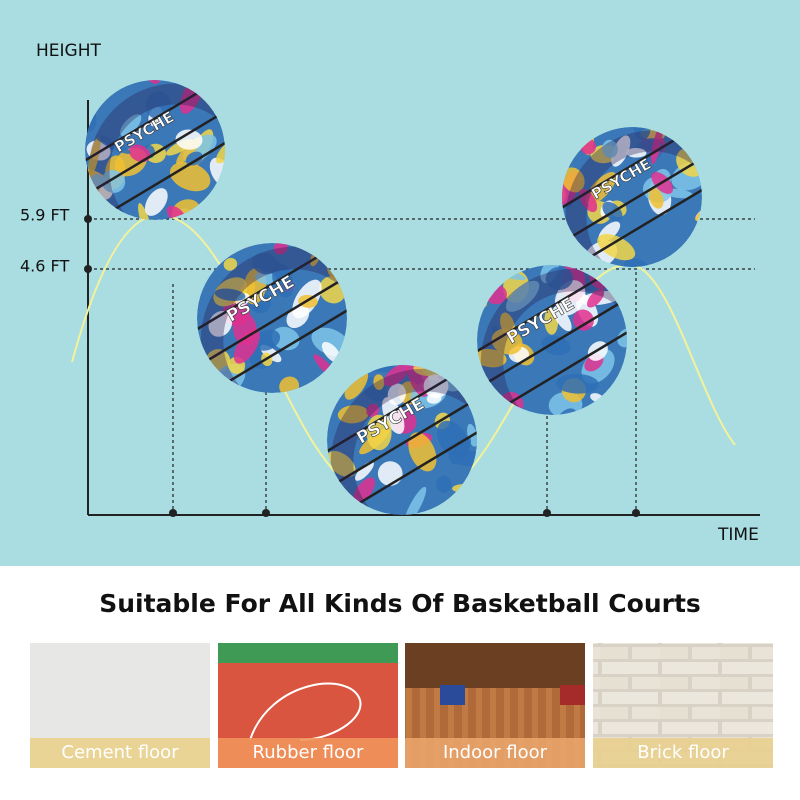  I want to click on x-axis-label: TIME, so click(738, 535).